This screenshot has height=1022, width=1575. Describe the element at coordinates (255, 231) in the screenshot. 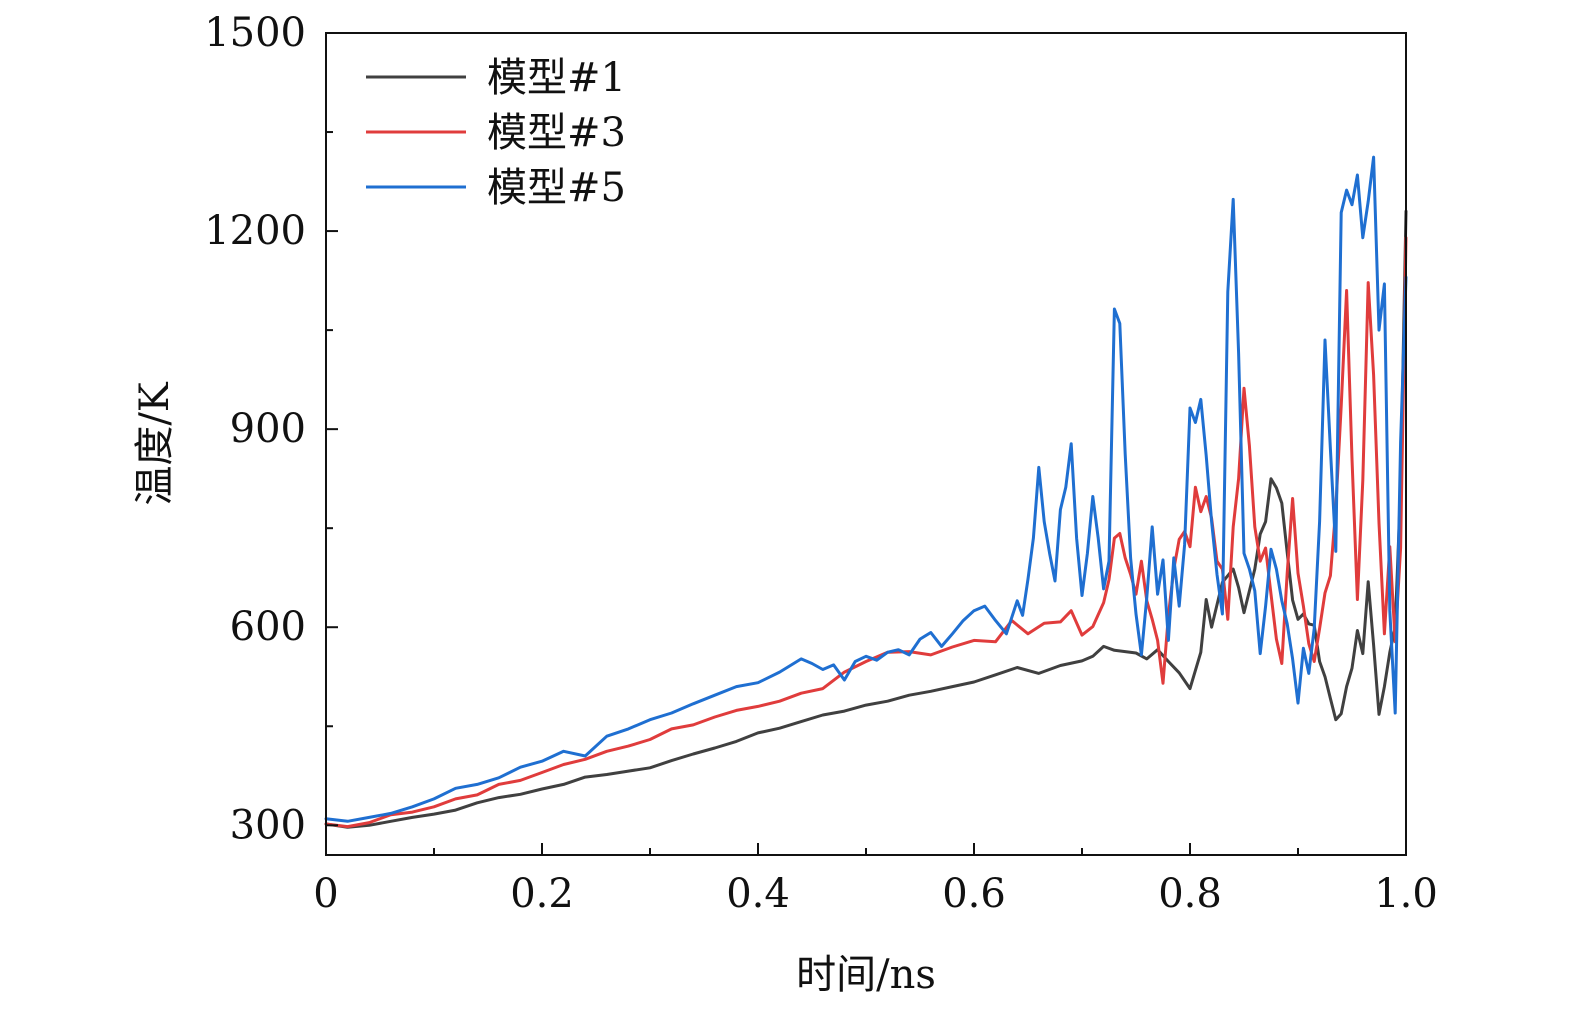

I see `y-tick-label: 1200` at that location.